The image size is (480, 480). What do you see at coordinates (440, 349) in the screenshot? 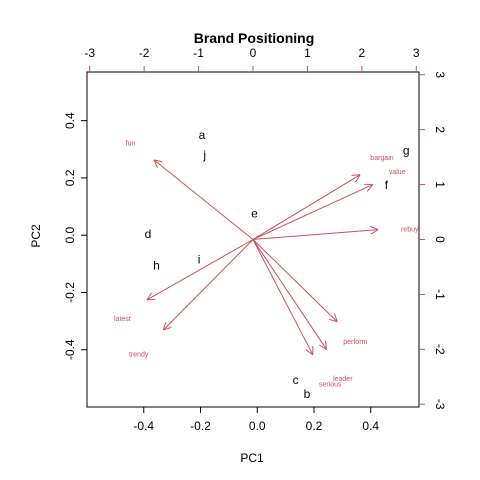
I see `right-tick-label: -2` at bounding box center [440, 349].